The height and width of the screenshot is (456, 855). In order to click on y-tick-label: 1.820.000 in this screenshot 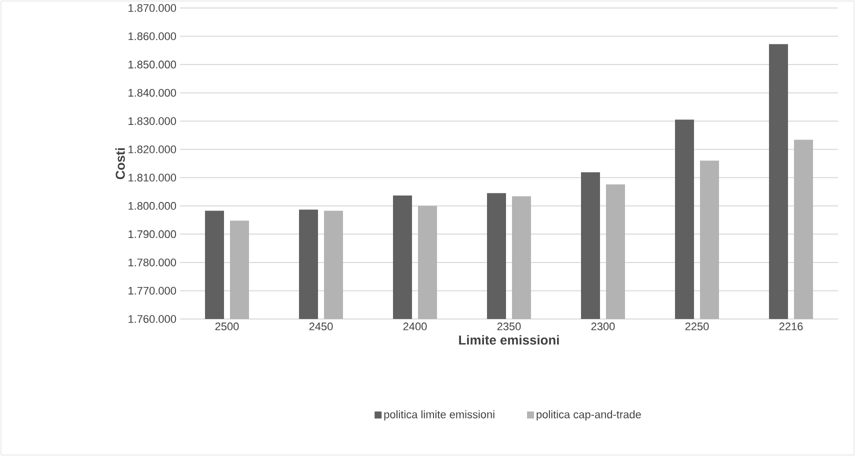, I will do `click(152, 149)`.